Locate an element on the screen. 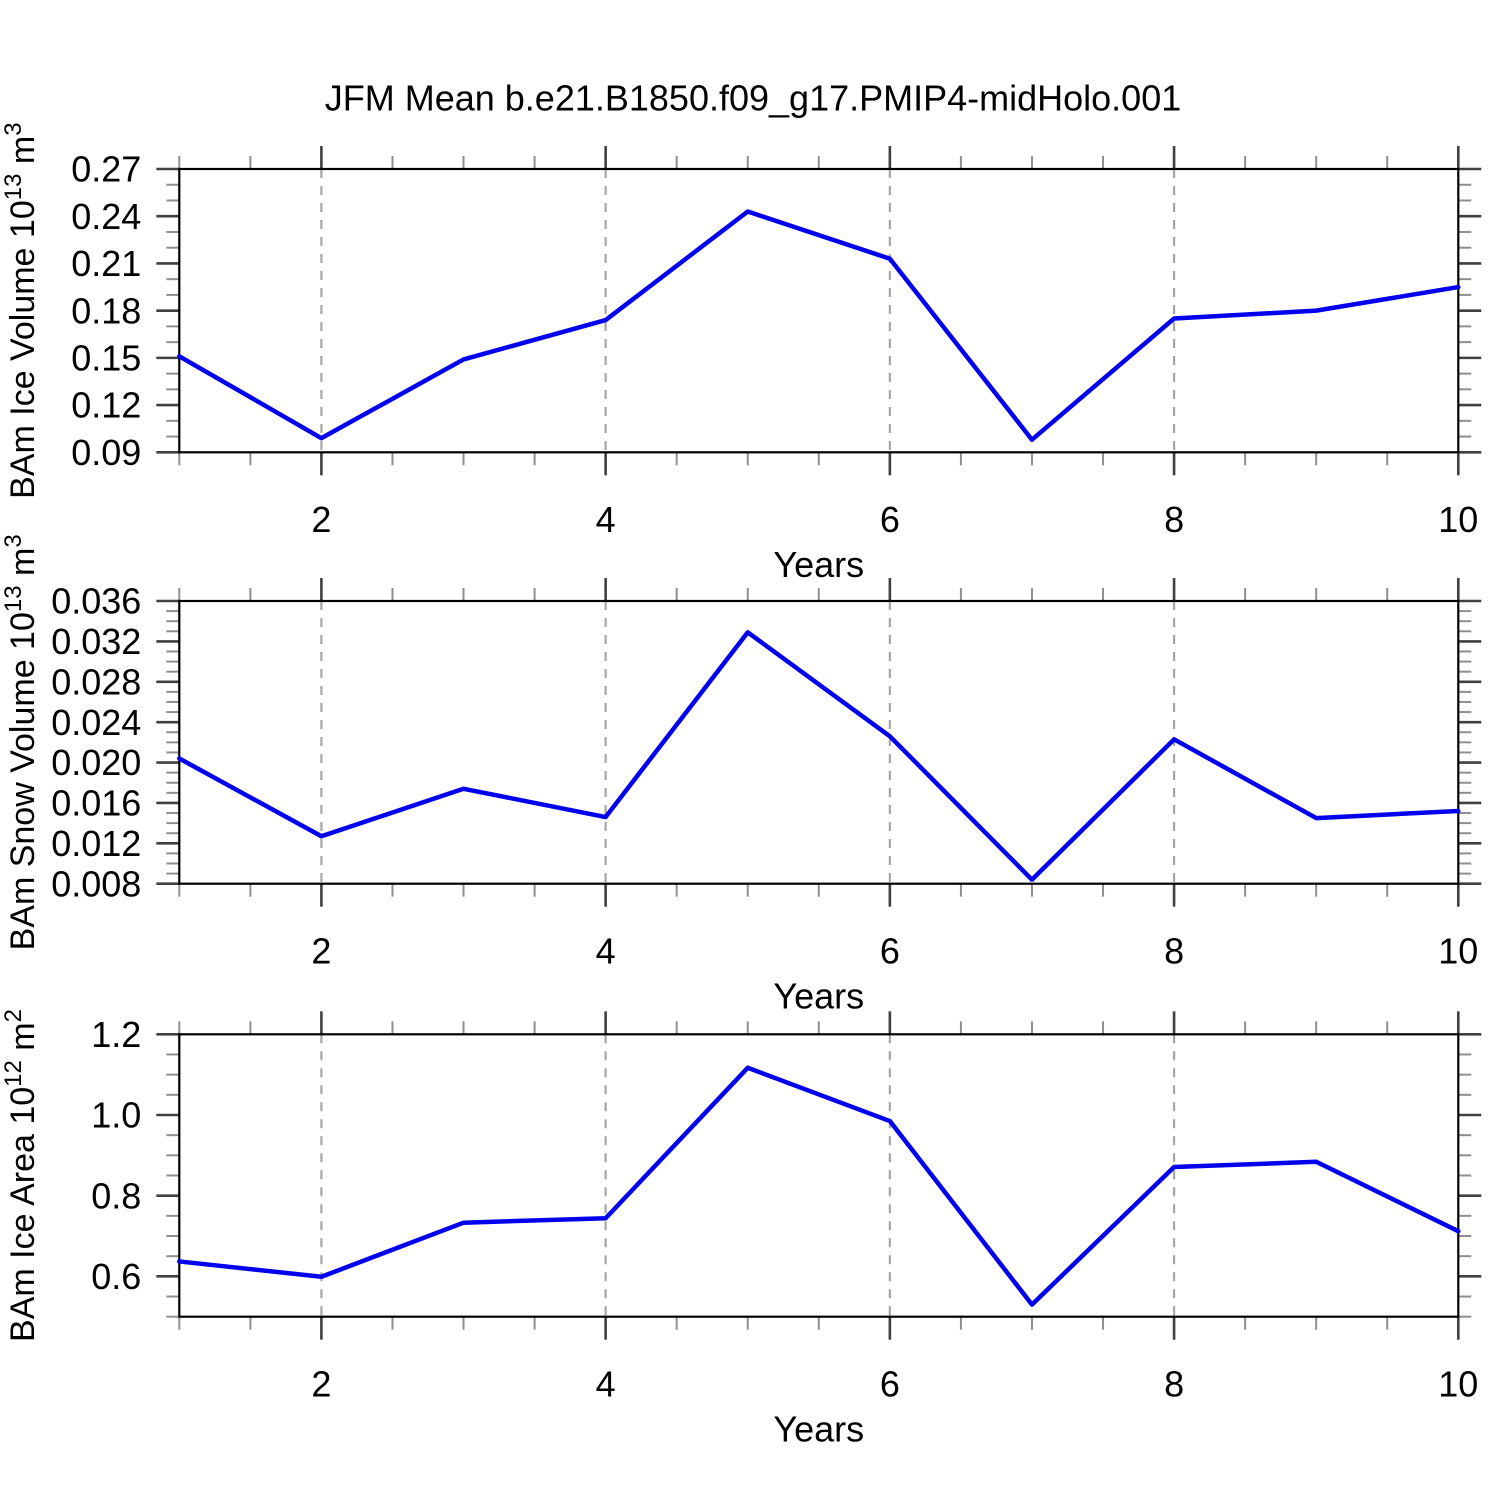 The width and height of the screenshot is (1500, 1500). y-tick-label: 0.15 is located at coordinates (106, 357).